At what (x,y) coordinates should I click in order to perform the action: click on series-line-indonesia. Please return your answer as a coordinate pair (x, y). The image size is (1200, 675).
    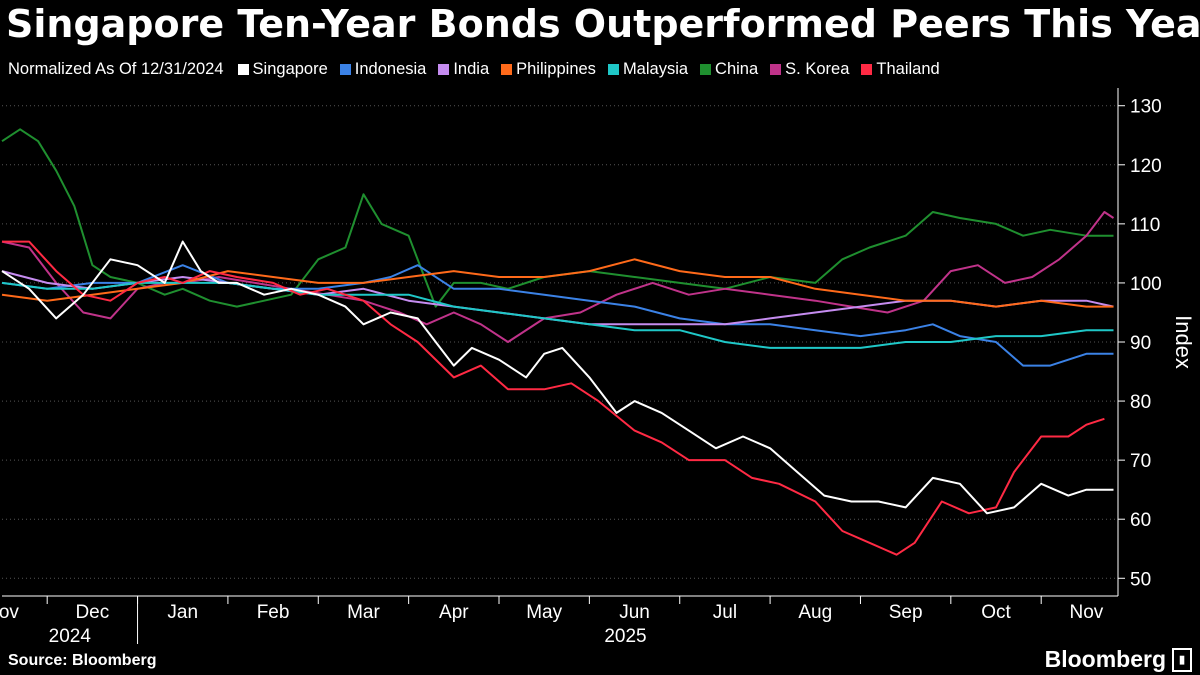
    Looking at the image, I should click on (557, 315).